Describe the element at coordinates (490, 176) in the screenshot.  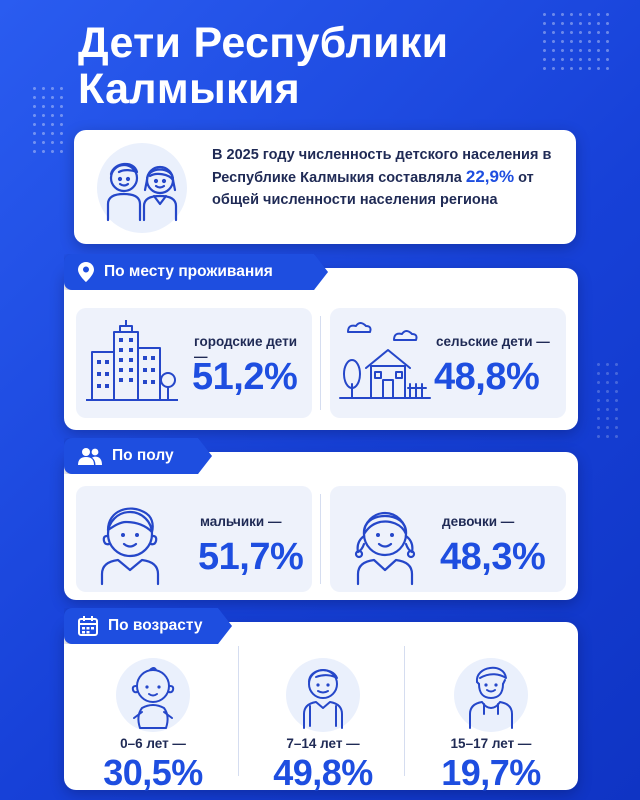
I see `intro-highlight: 22,9%` at that location.